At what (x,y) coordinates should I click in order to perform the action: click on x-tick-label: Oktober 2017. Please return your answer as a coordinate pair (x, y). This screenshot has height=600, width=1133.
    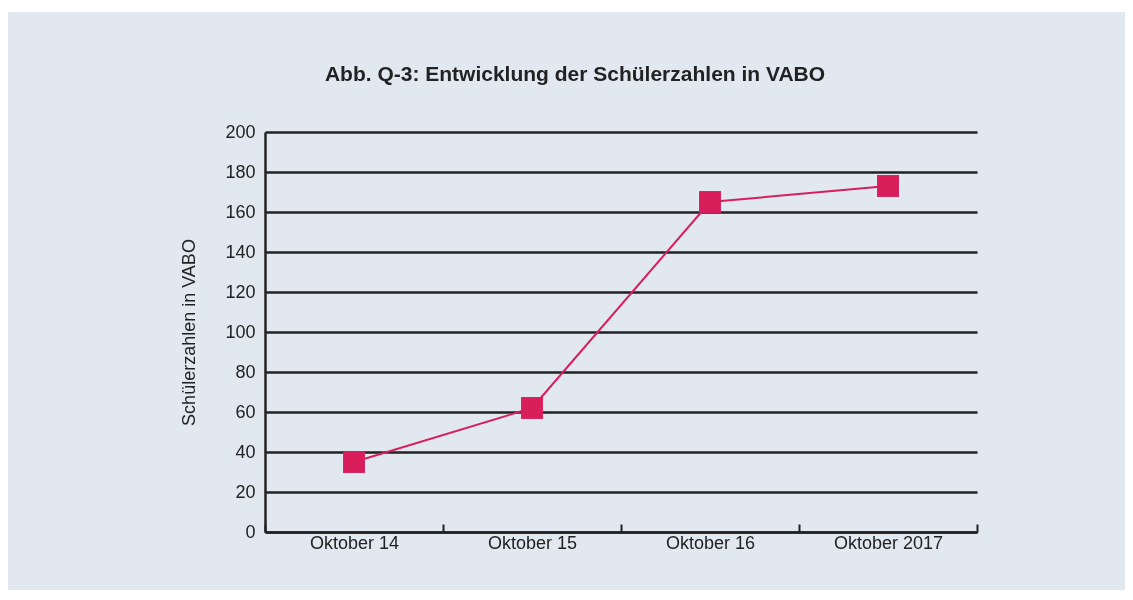
    Looking at the image, I should click on (888, 542).